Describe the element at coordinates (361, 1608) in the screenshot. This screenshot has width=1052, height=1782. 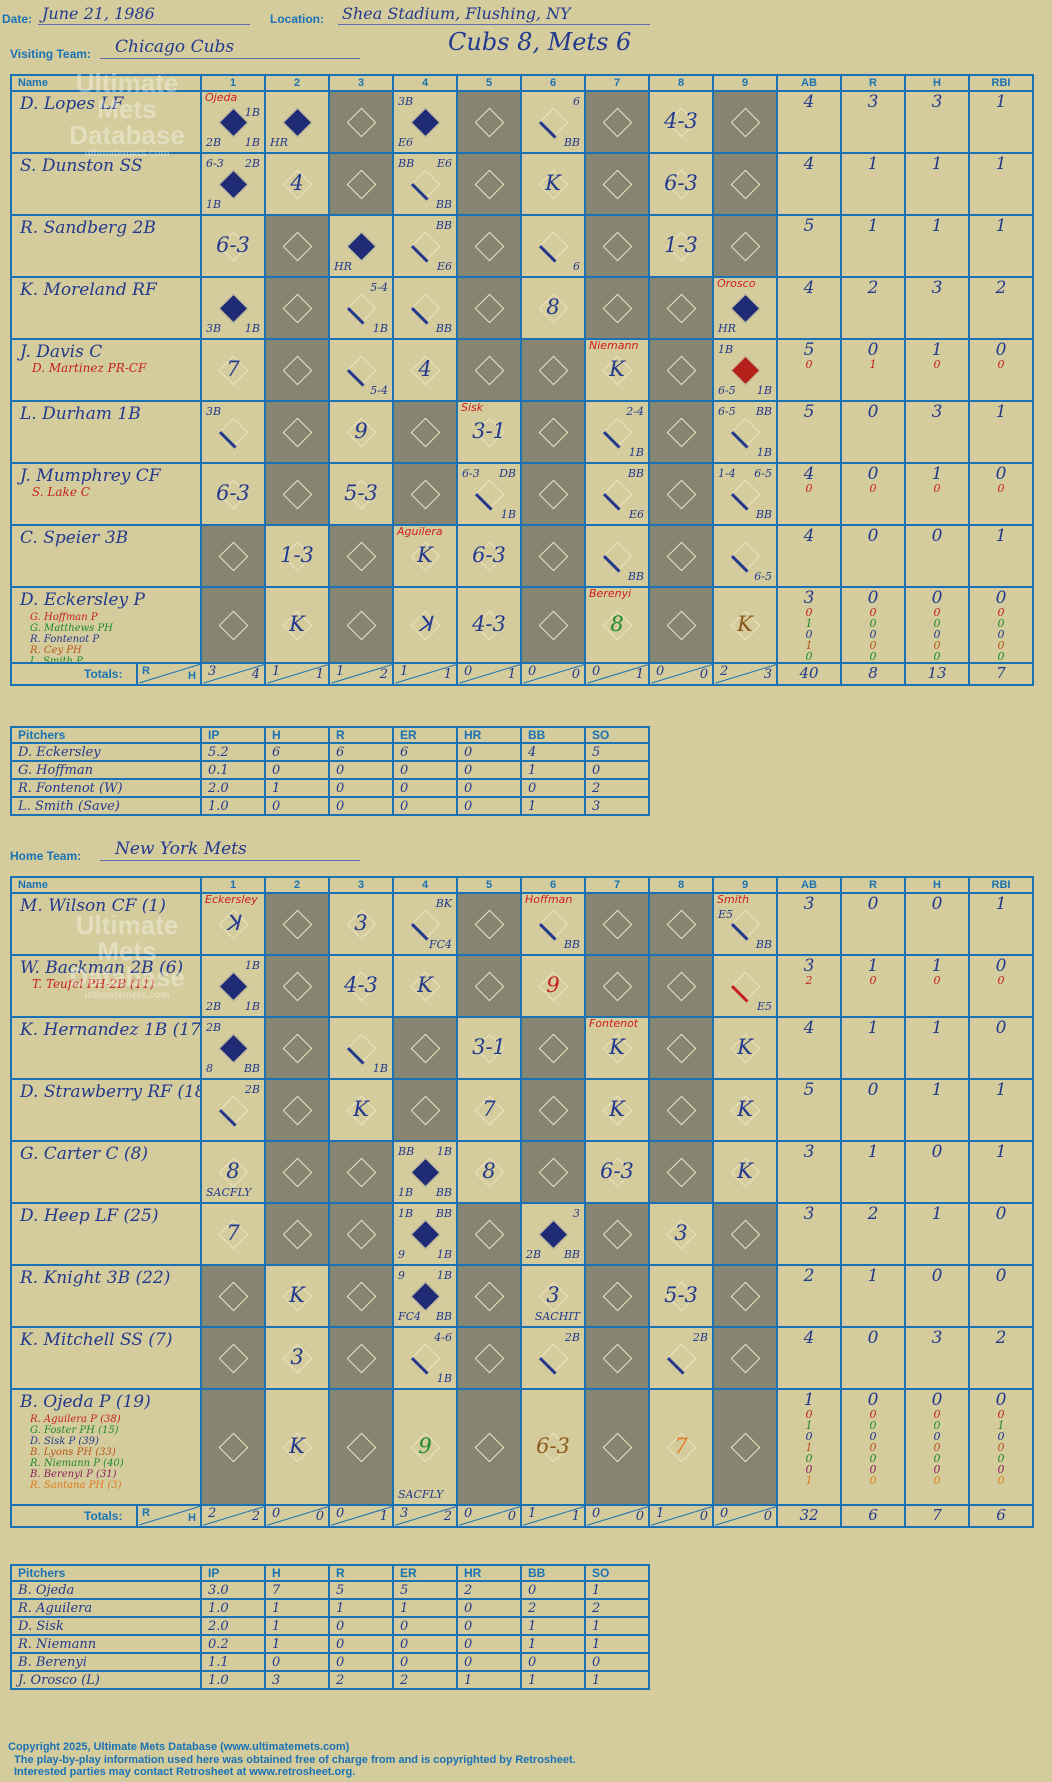
I see `pitcher-stat: 1` at that location.